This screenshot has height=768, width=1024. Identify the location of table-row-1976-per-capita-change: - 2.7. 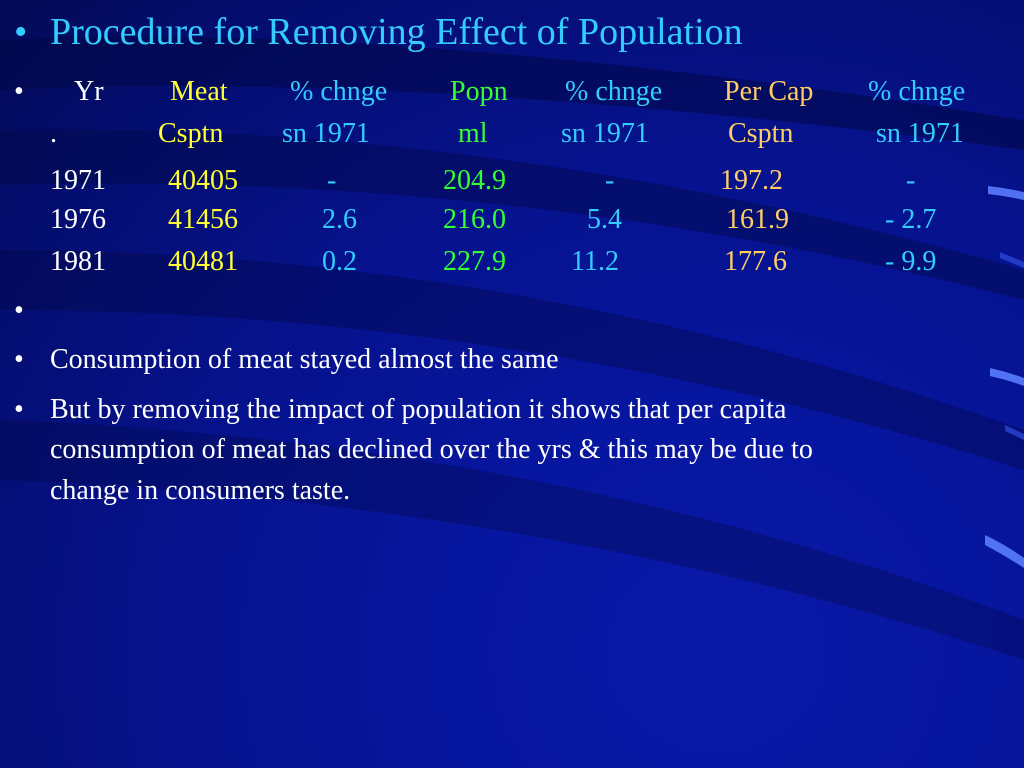
(911, 219).